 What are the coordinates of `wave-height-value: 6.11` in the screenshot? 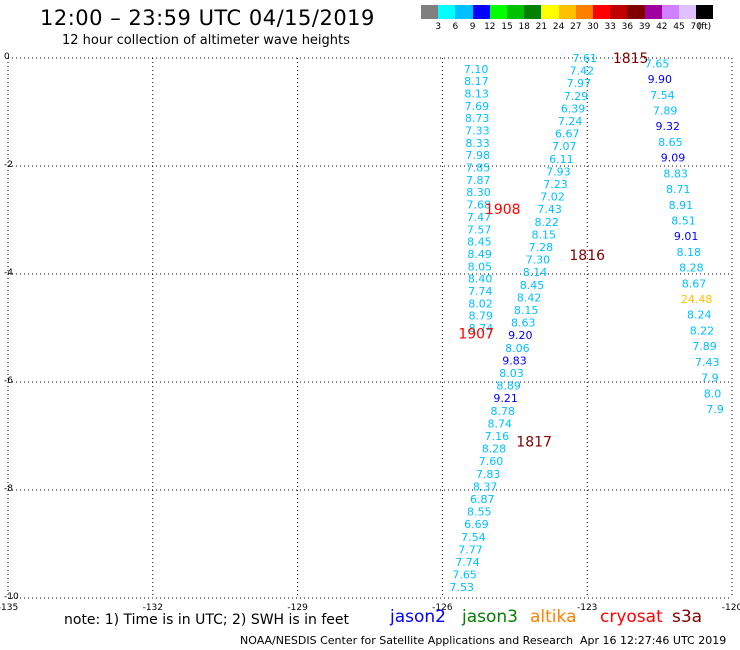 It's located at (561, 159).